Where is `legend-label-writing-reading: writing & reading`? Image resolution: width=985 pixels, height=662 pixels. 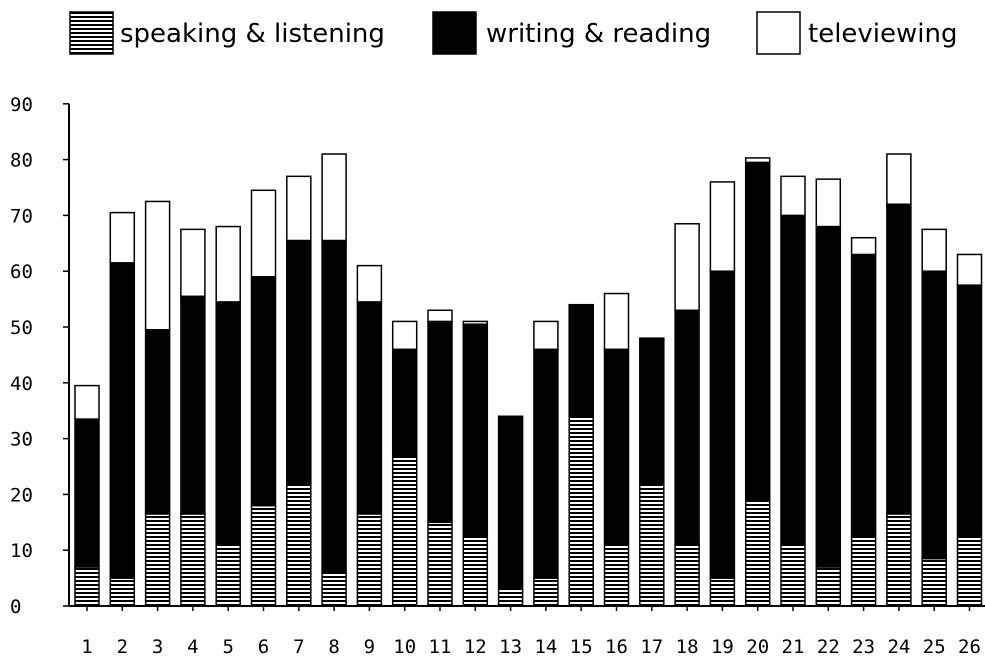 legend-label-writing-reading: writing & reading is located at coordinates (598, 34).